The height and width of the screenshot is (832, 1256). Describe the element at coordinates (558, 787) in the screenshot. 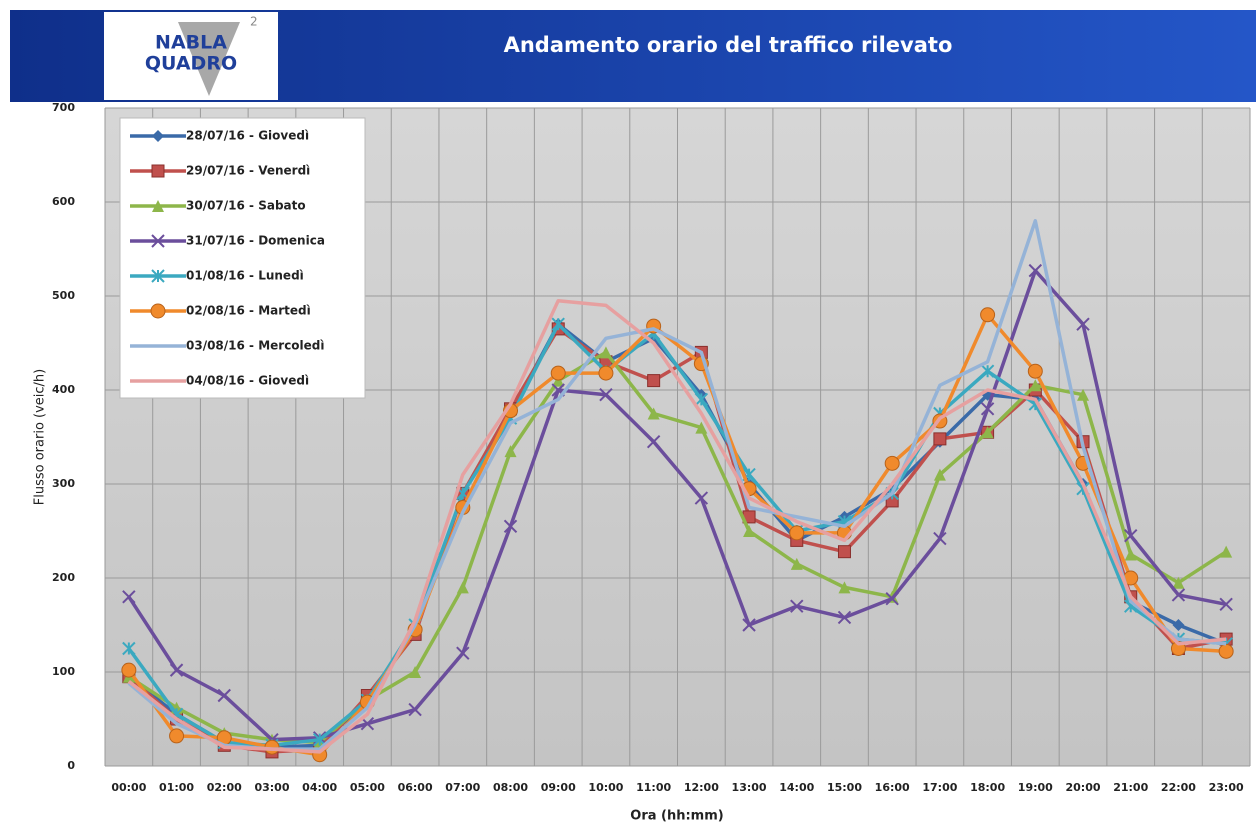

I see `x-tick-label: 09:00` at that location.